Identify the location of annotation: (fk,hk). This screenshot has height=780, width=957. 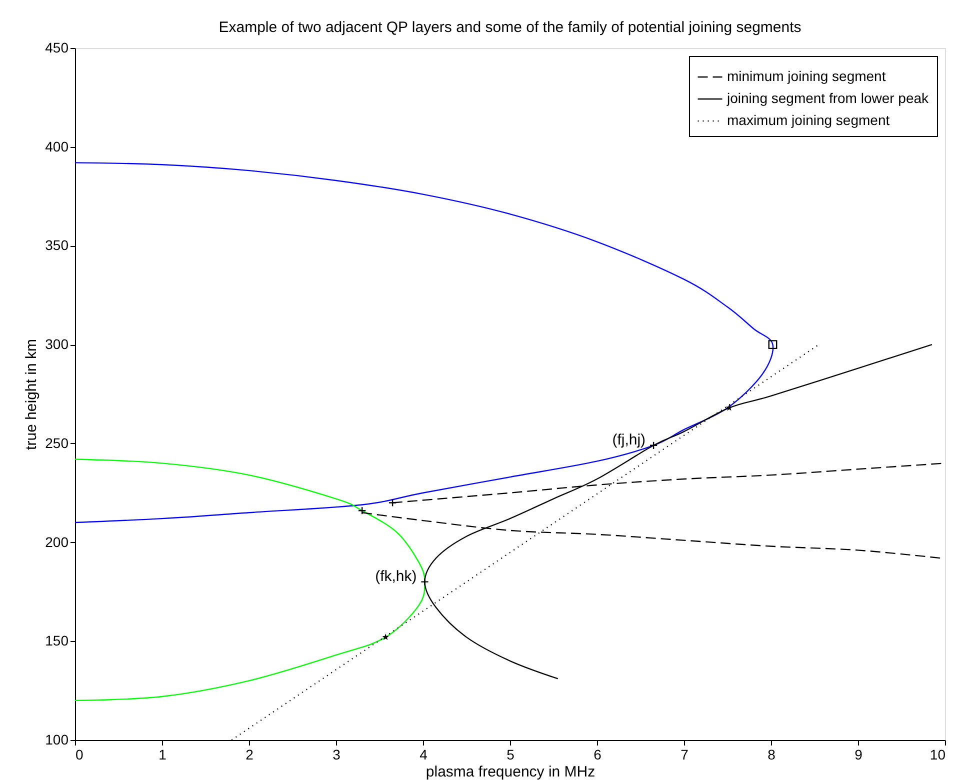
(396, 576).